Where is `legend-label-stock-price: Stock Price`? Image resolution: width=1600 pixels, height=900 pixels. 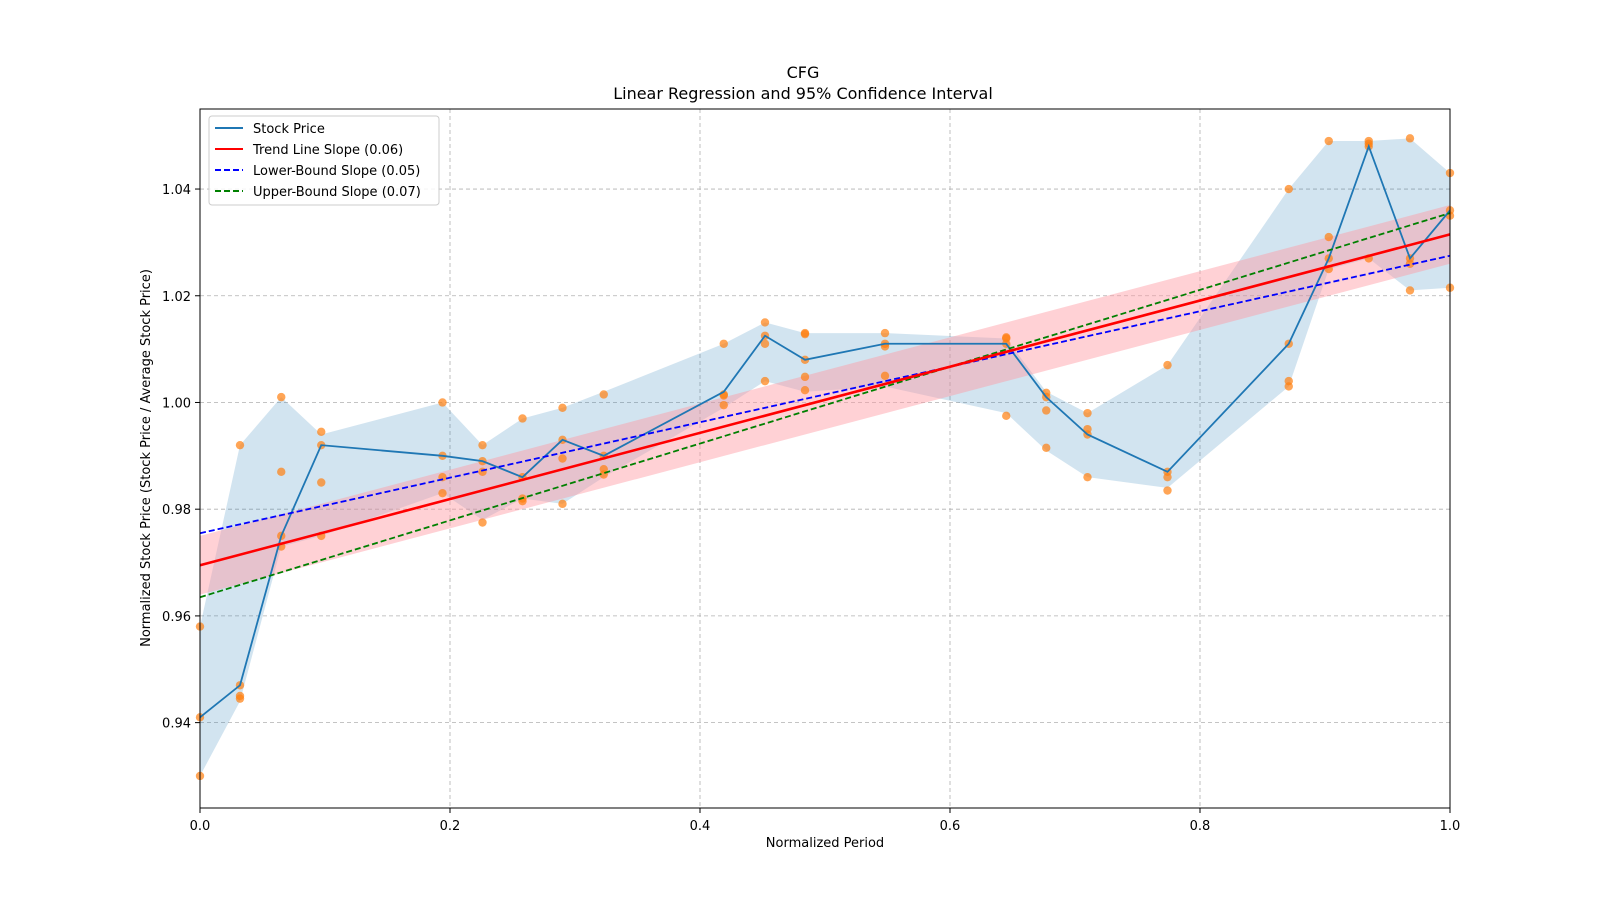
legend-label-stock-price: Stock Price is located at coordinates (289, 129).